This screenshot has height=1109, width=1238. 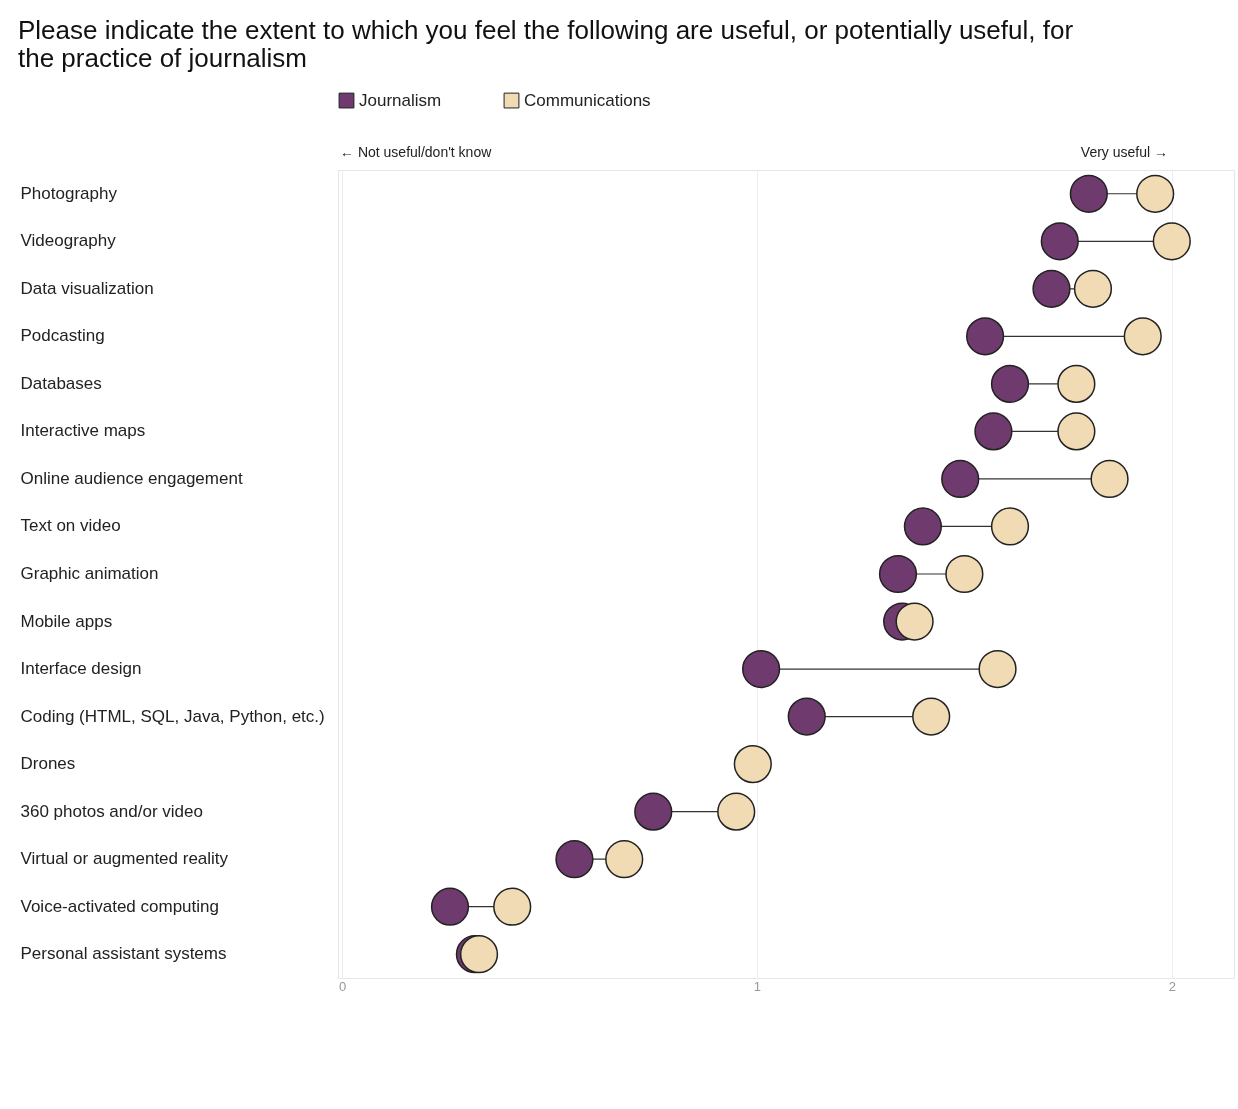 What do you see at coordinates (416, 152) in the screenshot?
I see `text: ← Not useful/don't know` at bounding box center [416, 152].